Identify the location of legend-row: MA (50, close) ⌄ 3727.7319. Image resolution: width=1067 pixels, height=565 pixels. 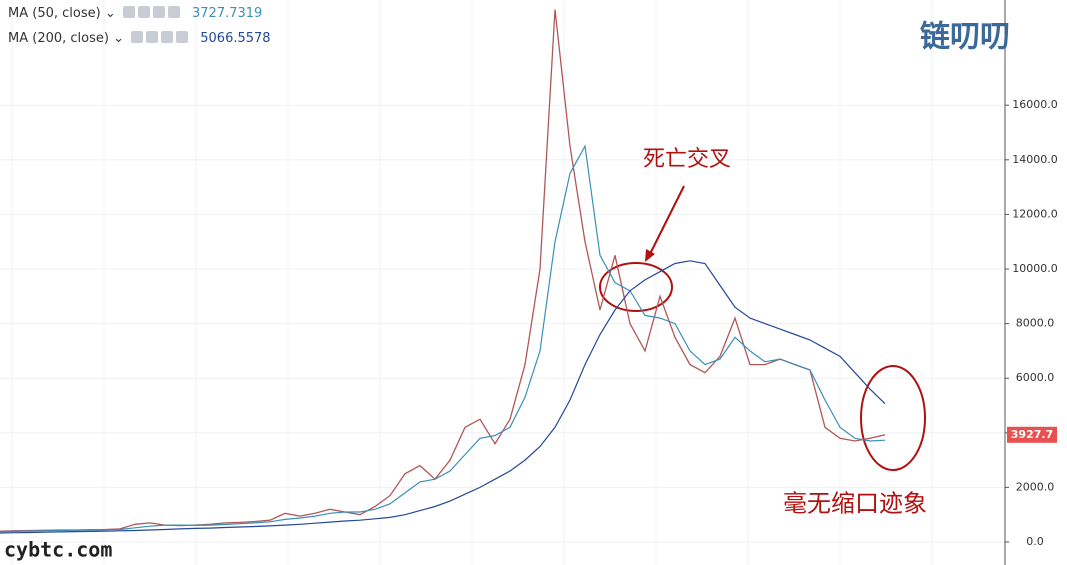
(135, 13).